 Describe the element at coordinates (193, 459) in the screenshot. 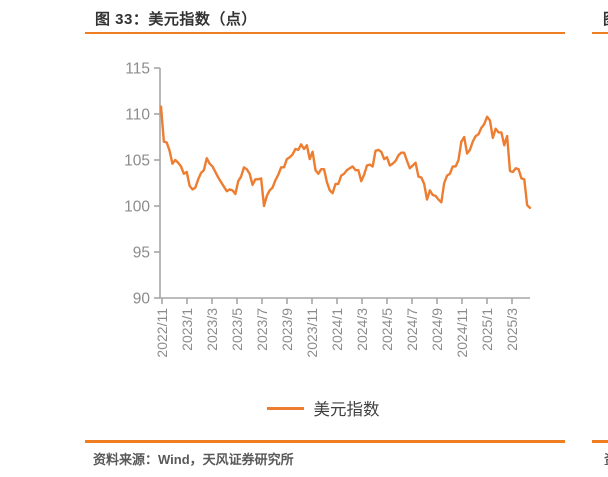

I see `source-note: 资料来源：Wind，天风证券研究所` at that location.